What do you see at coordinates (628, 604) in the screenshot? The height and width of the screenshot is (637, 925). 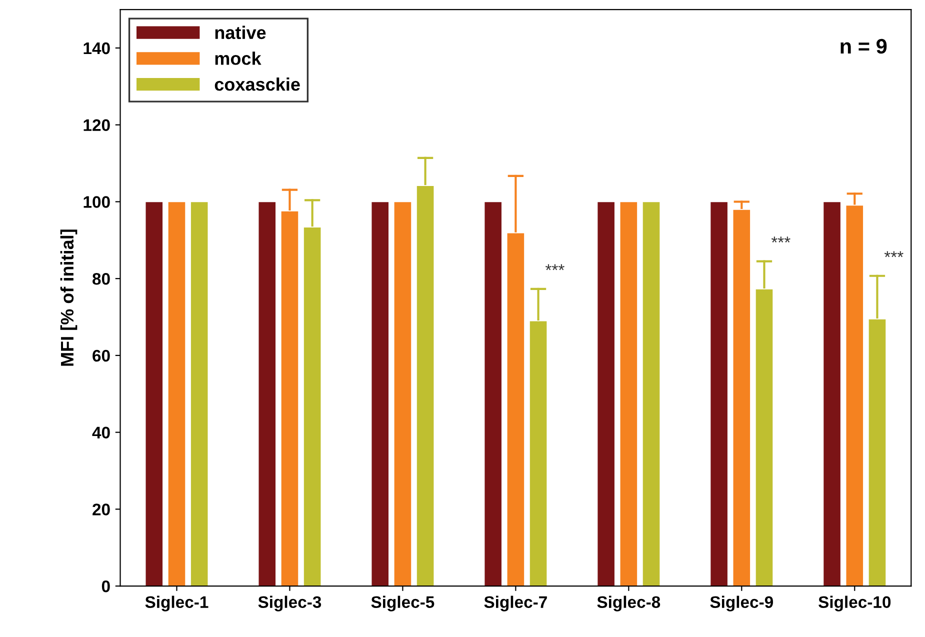 I see `x-tick-label: Siglec-8` at bounding box center [628, 604].